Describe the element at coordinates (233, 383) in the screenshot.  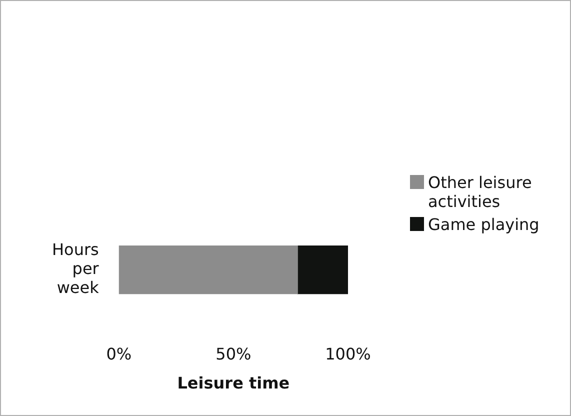
I see `x-axis-title: Leisure time` at that location.